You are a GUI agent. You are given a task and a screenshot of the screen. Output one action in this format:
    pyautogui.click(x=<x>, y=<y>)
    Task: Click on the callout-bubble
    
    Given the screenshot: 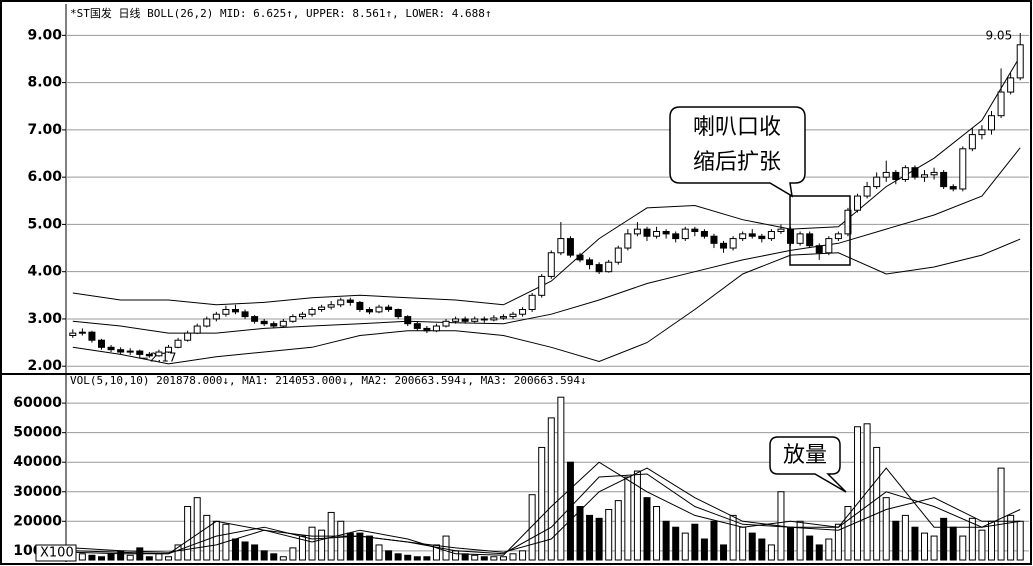 What is the action you would take?
    pyautogui.click(x=737, y=152)
    